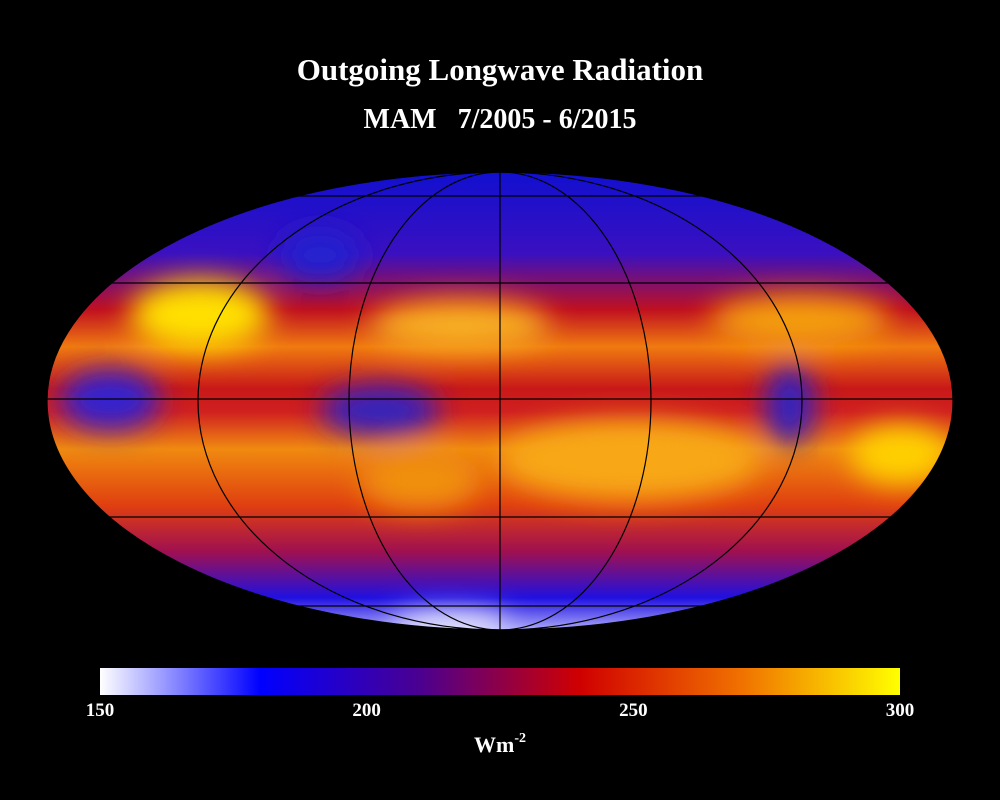  I want to click on colorbar-tick-label: 300, so click(900, 710).